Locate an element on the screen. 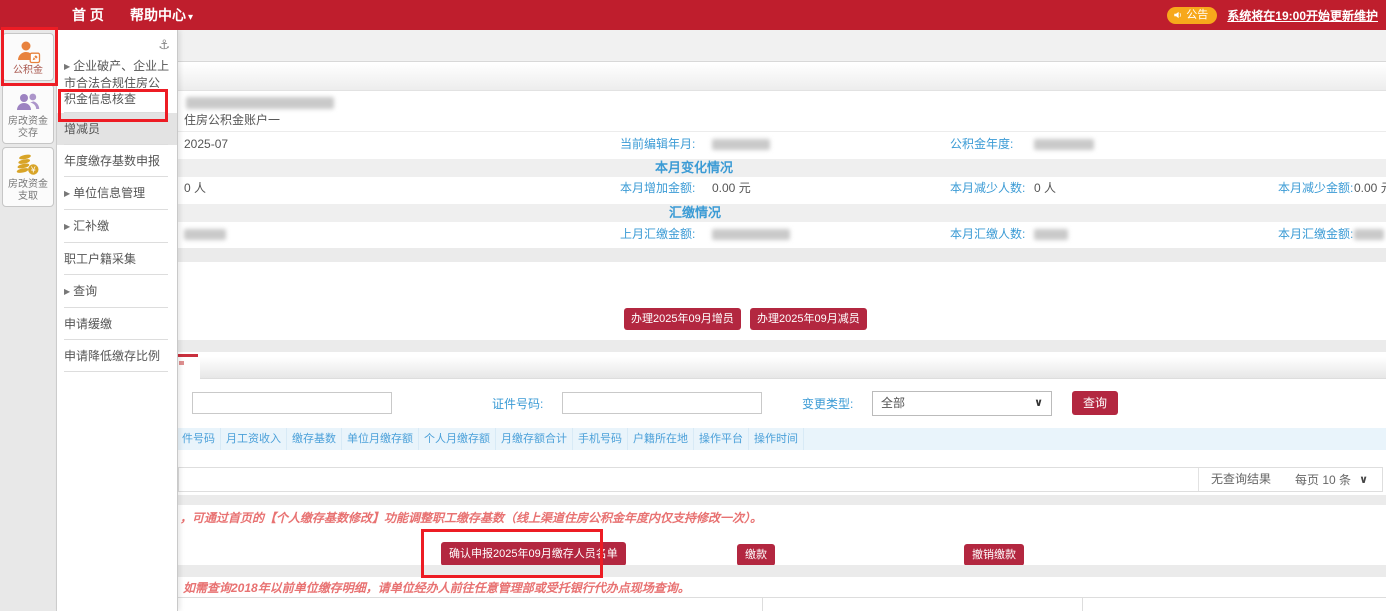 Image resolution: width=1386 pixels, height=611 pixels. section-header-band is located at coordinates (782, 77).